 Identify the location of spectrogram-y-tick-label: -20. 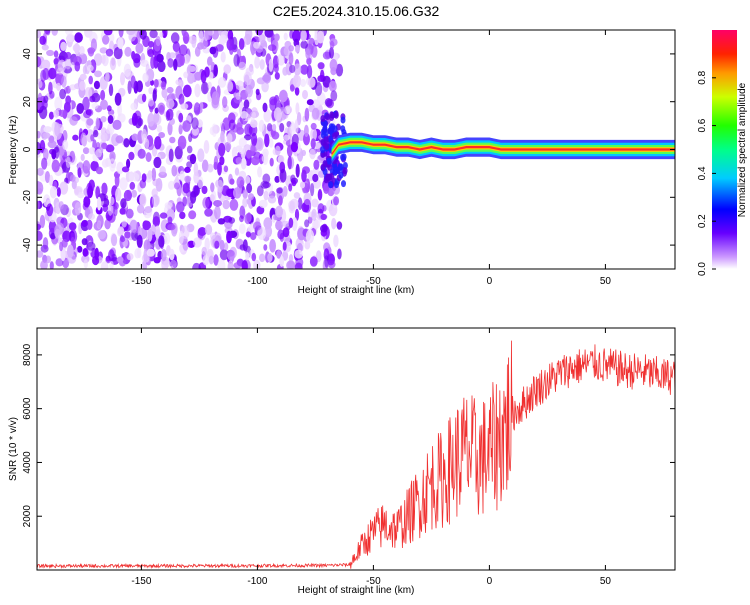
(27, 197).